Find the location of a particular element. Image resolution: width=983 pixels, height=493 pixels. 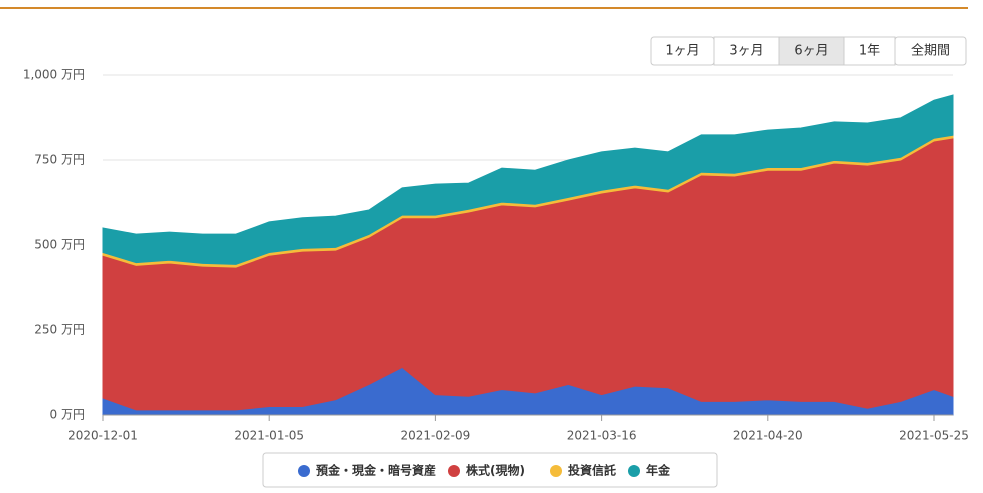

legend-label: 株式(現物) is located at coordinates (495, 470).